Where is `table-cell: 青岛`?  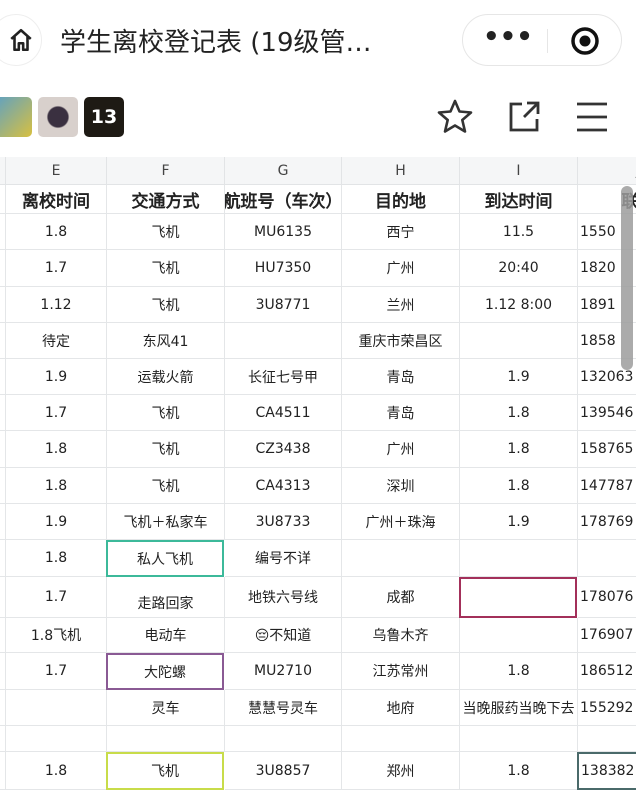 table-cell: 青岛 is located at coordinates (401, 413).